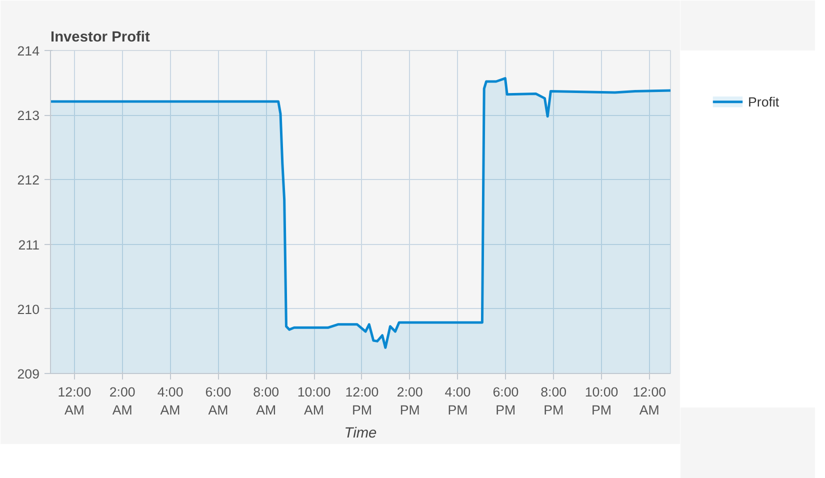 This screenshot has width=825, height=478. I want to click on y-tick-label: 212, so click(28, 180).